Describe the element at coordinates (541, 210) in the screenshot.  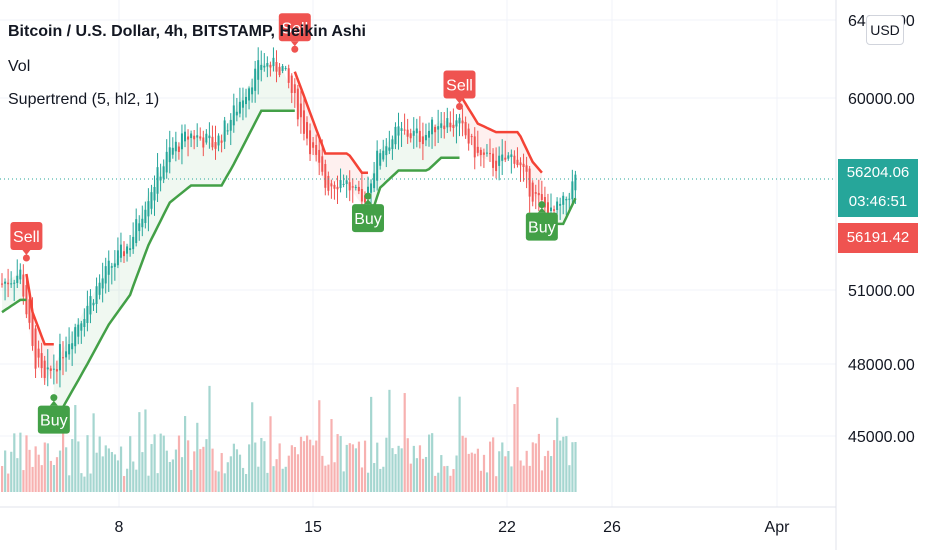
I see `signal-pointer` at that location.